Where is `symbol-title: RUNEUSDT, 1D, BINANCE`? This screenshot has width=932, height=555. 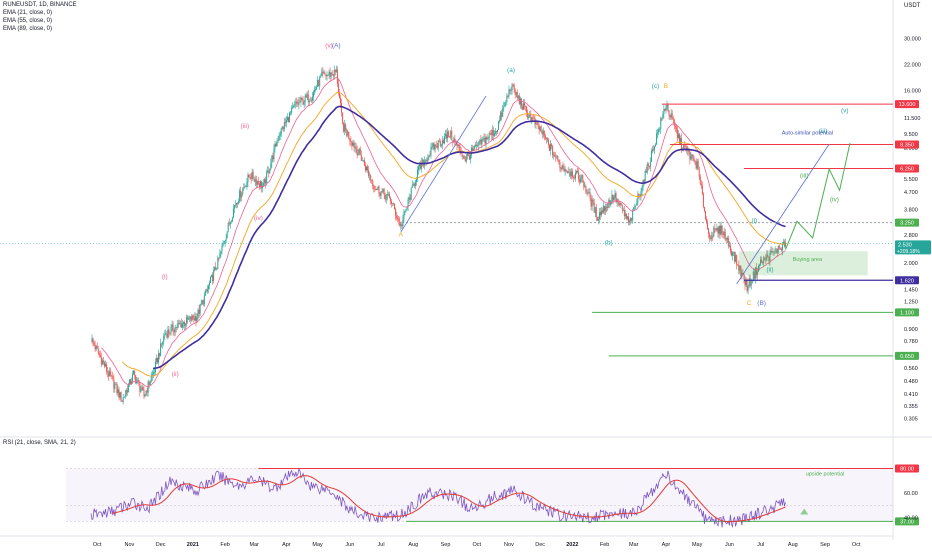
symbol-title: RUNEUSDT, 1D, BINANCE is located at coordinates (40, 5).